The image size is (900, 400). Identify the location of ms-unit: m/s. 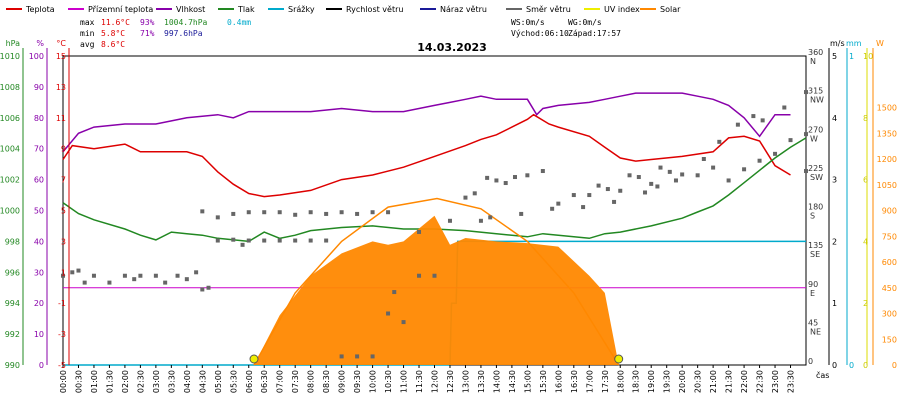
(837, 43).